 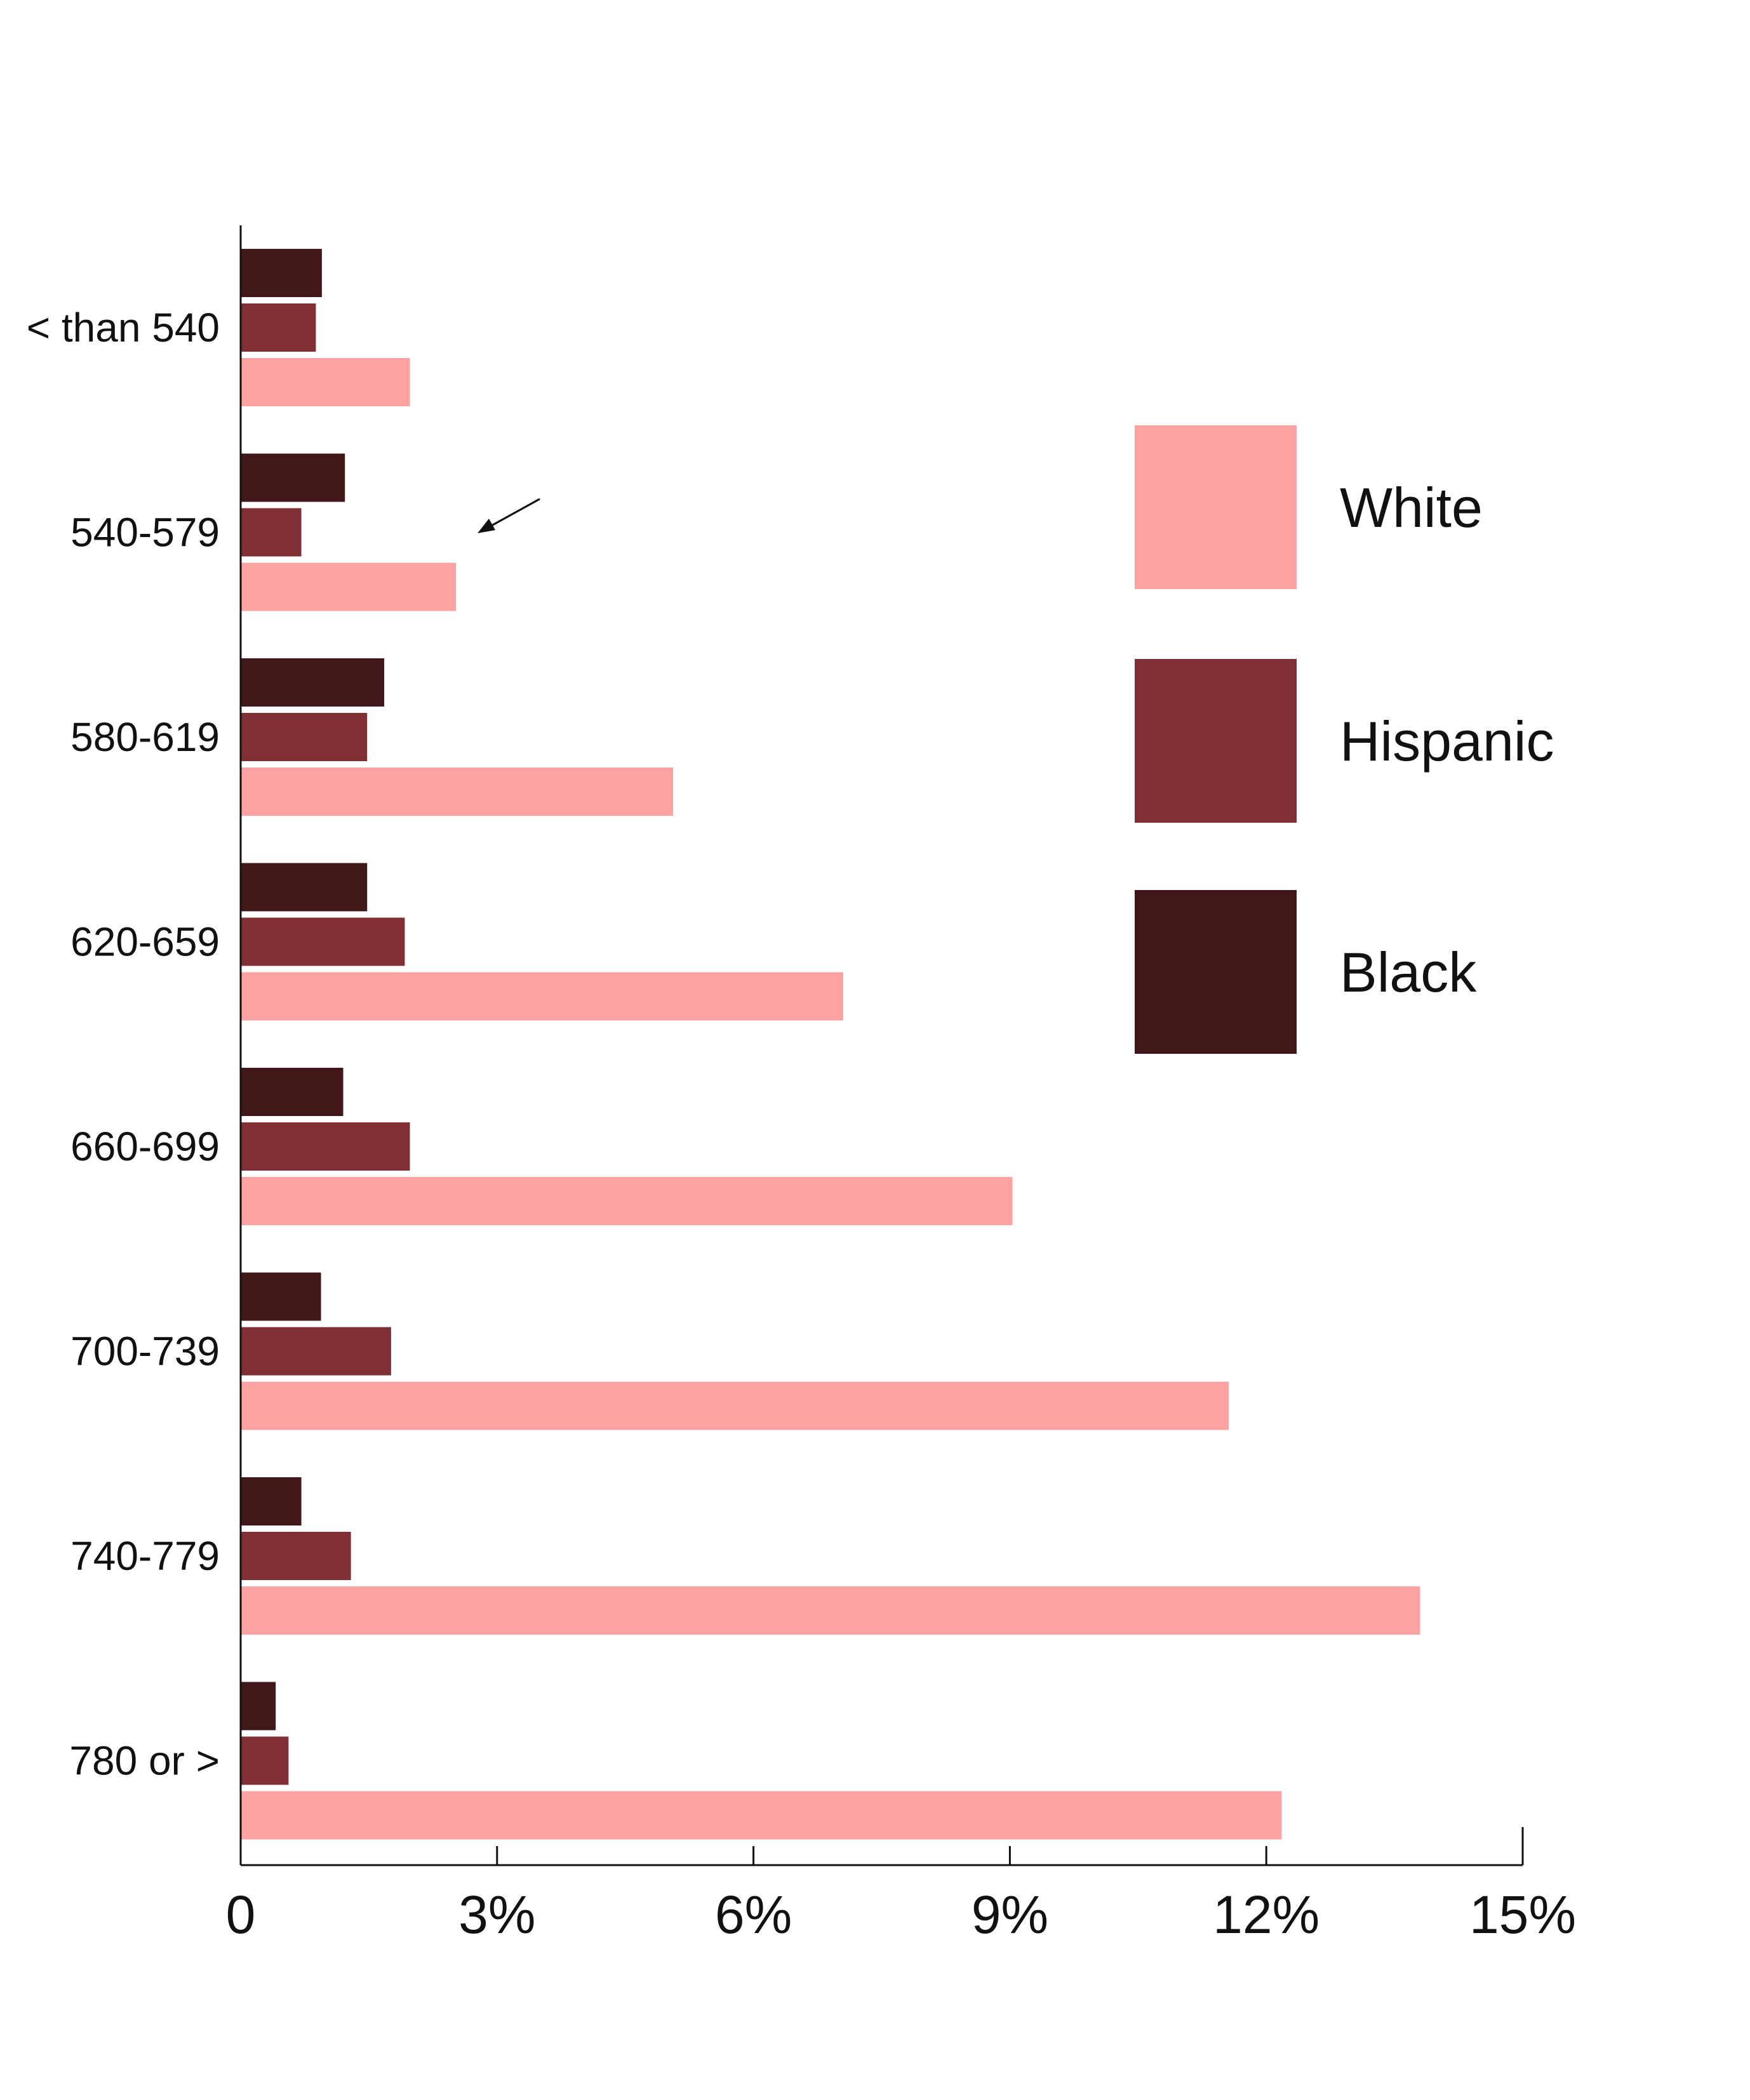 I want to click on x-tick-label: 15%, so click(x=1523, y=1914).